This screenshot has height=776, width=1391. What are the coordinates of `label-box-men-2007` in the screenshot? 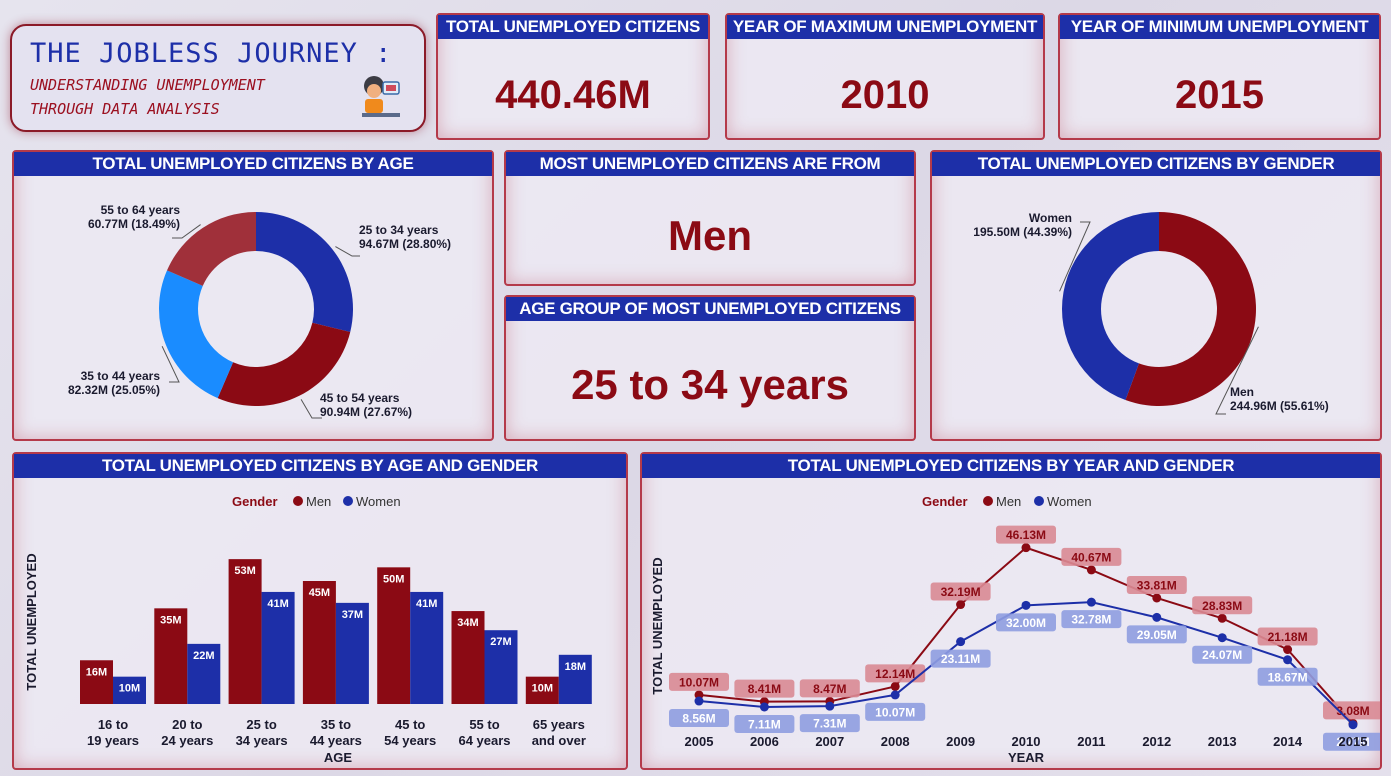 It's located at (829, 688).